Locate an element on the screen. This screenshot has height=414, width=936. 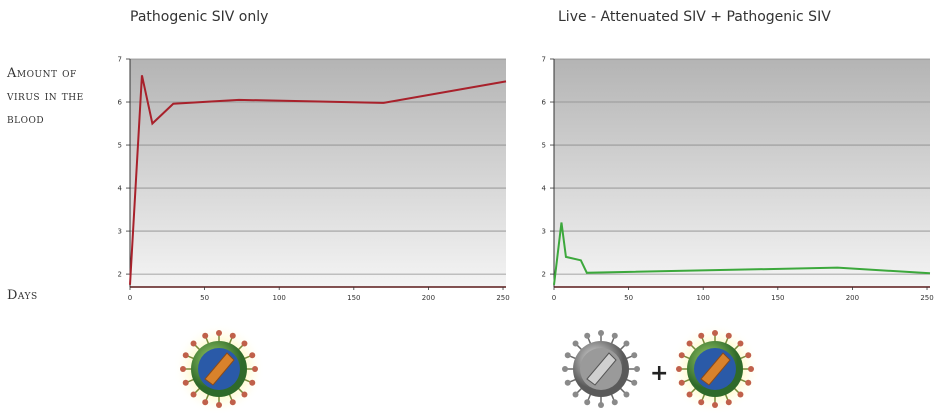
y-axis-label: Amount of virus in the blood is located at coordinates (45, 96).